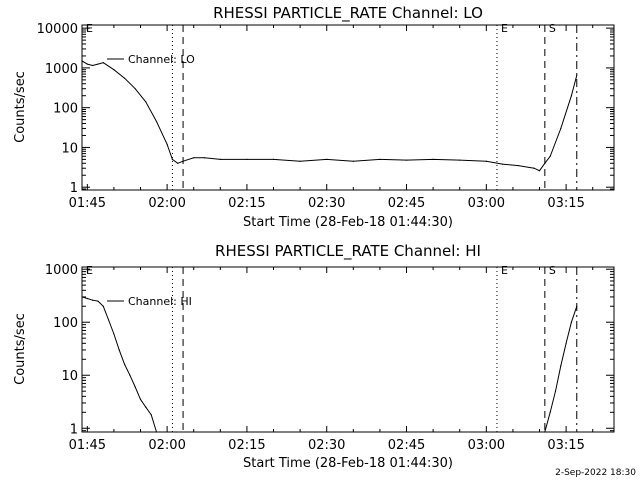 The height and width of the screenshot is (480, 640). What do you see at coordinates (348, 463) in the screenshot?
I see `x-axis-label-hi: Start Time (28-Feb-18 01:44:30)` at bounding box center [348, 463].